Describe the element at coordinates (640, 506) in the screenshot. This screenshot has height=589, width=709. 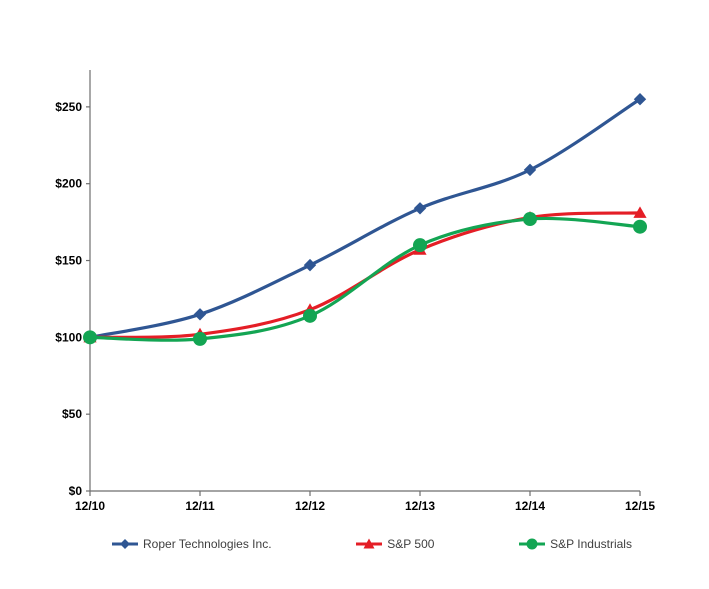
I see `x-axis-tick-label: 12/15` at that location.